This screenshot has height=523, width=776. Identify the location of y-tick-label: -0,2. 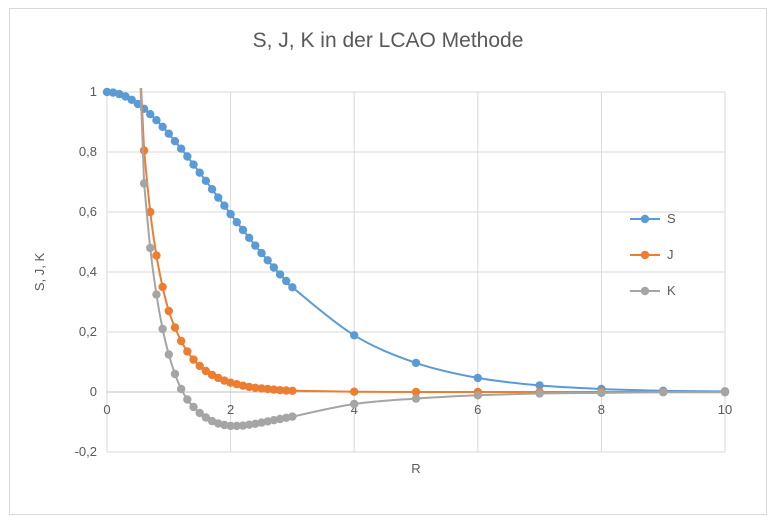
(86, 451).